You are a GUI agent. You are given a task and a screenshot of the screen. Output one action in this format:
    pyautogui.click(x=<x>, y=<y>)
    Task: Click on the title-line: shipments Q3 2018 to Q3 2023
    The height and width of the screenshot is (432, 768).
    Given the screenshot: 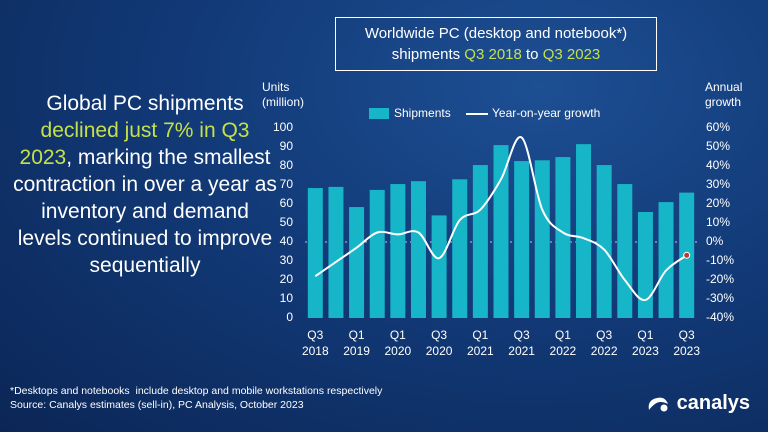 What is the action you would take?
    pyautogui.click(x=496, y=54)
    